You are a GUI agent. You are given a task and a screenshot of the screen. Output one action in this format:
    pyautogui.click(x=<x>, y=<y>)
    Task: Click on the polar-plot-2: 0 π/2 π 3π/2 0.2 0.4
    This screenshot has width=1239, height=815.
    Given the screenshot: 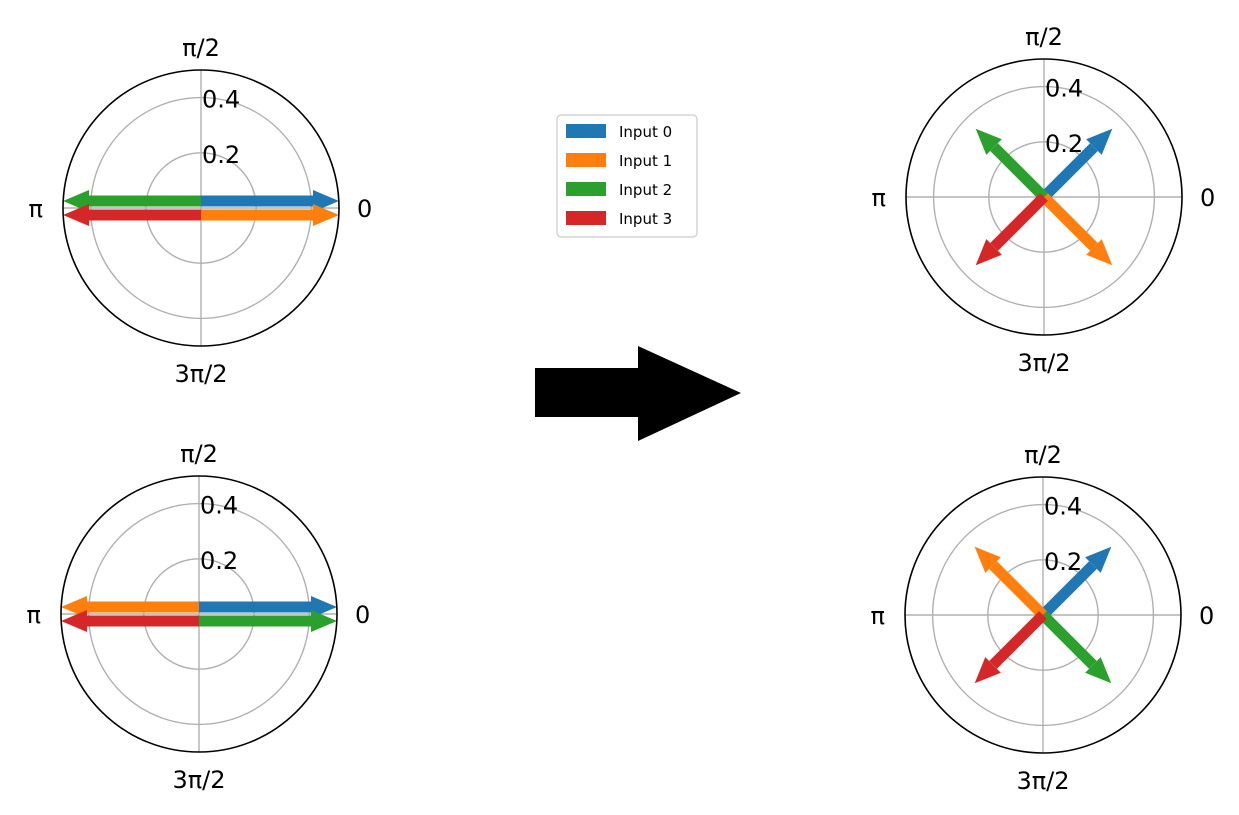 What is the action you would take?
    pyautogui.click(x=1044, y=200)
    